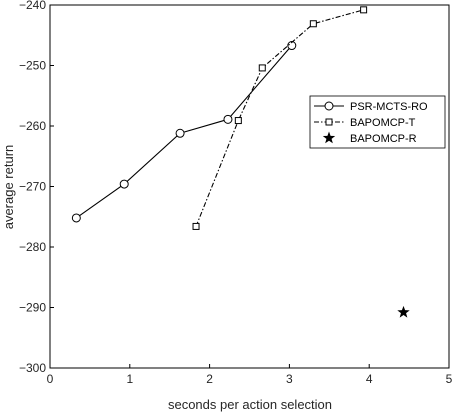 This screenshot has height=414, width=454. I want to click on legend-label: PSR-MCTS-RO, so click(389, 107).